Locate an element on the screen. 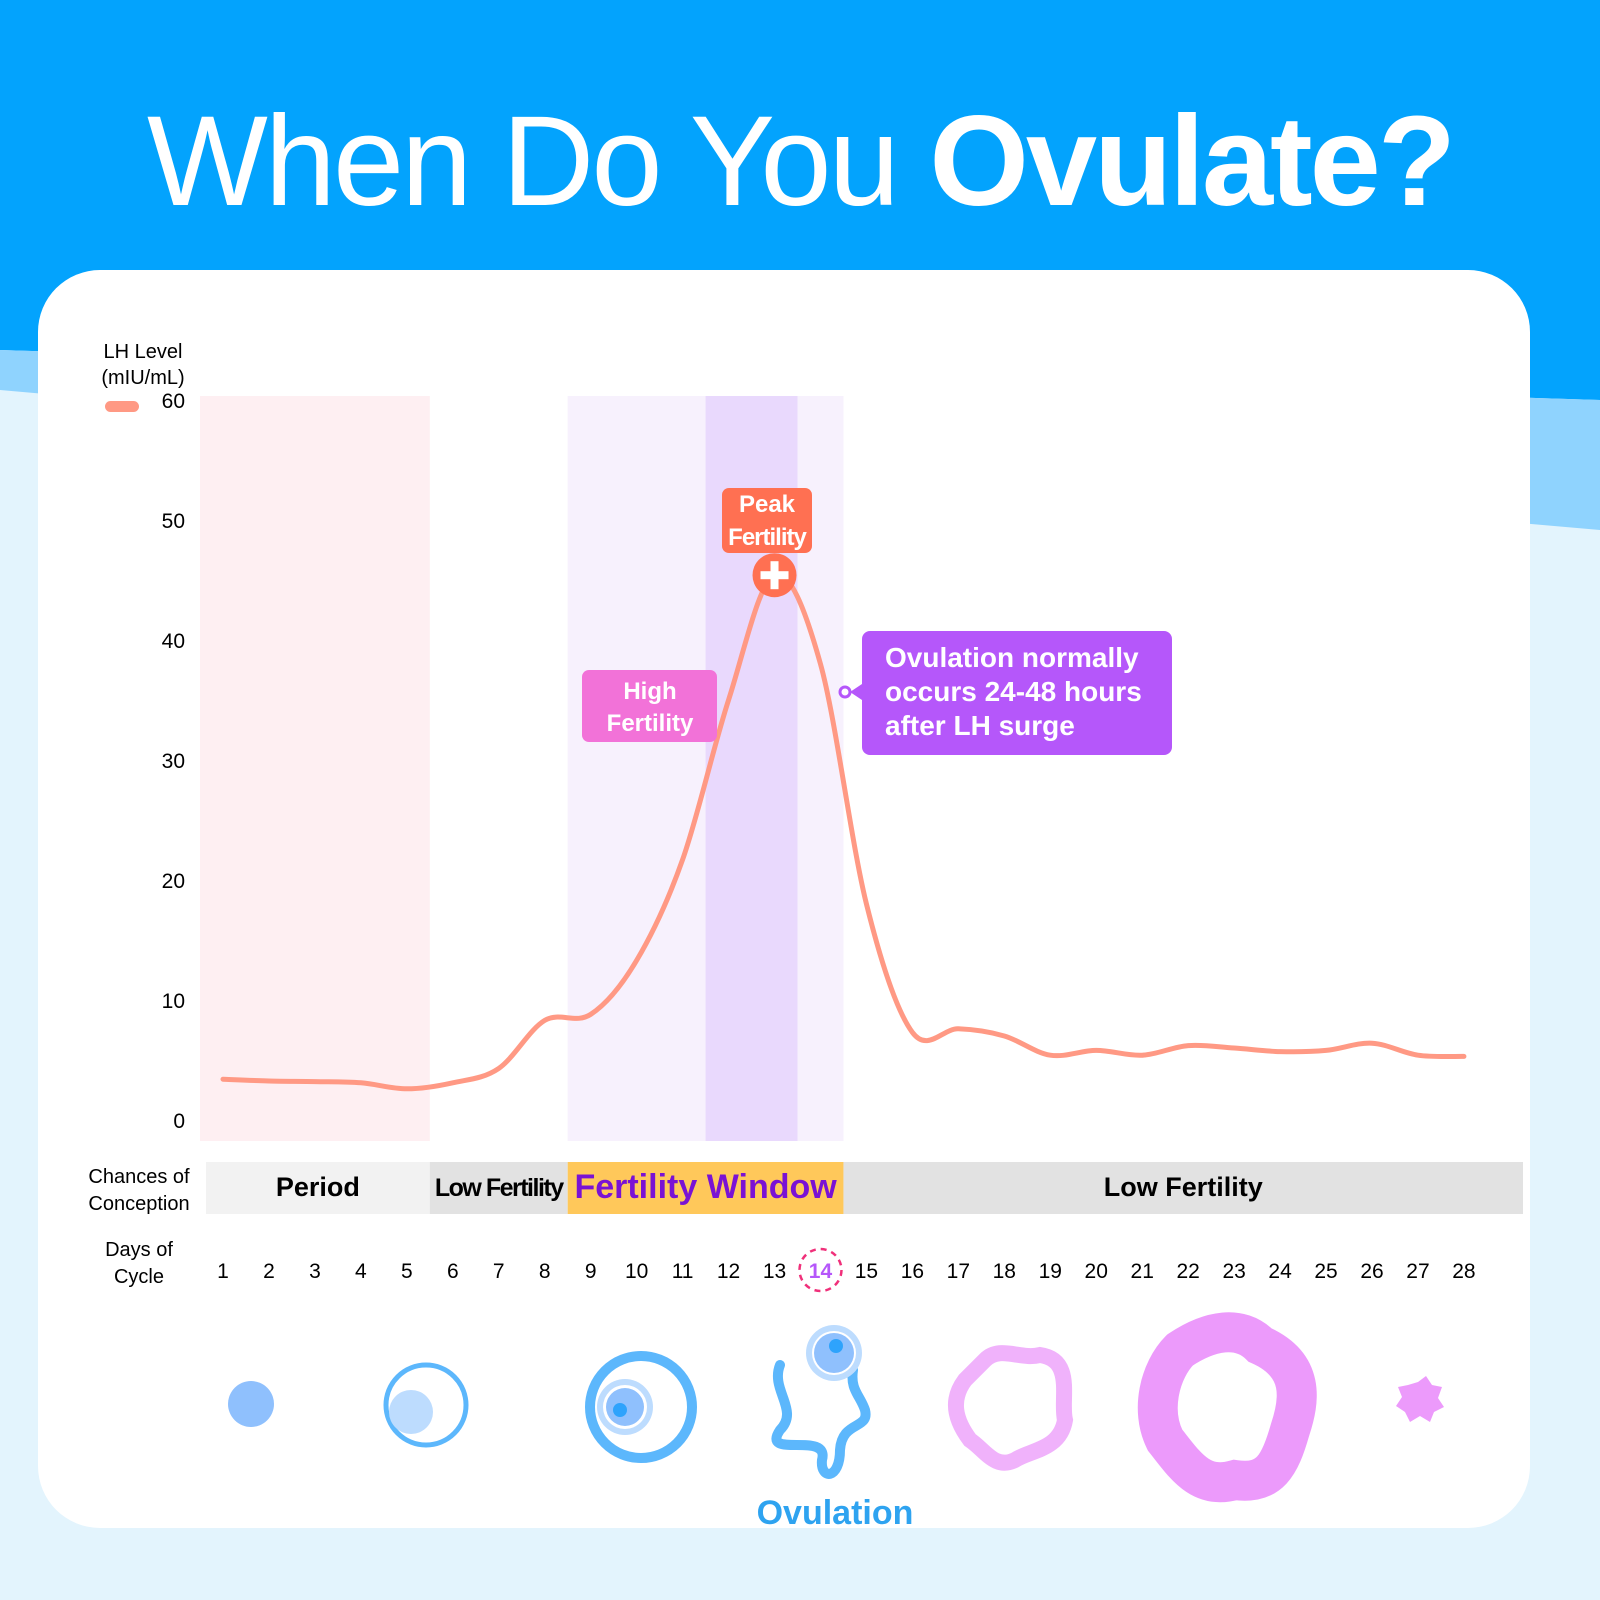  high-label-line: Fertility is located at coordinates (650, 723).